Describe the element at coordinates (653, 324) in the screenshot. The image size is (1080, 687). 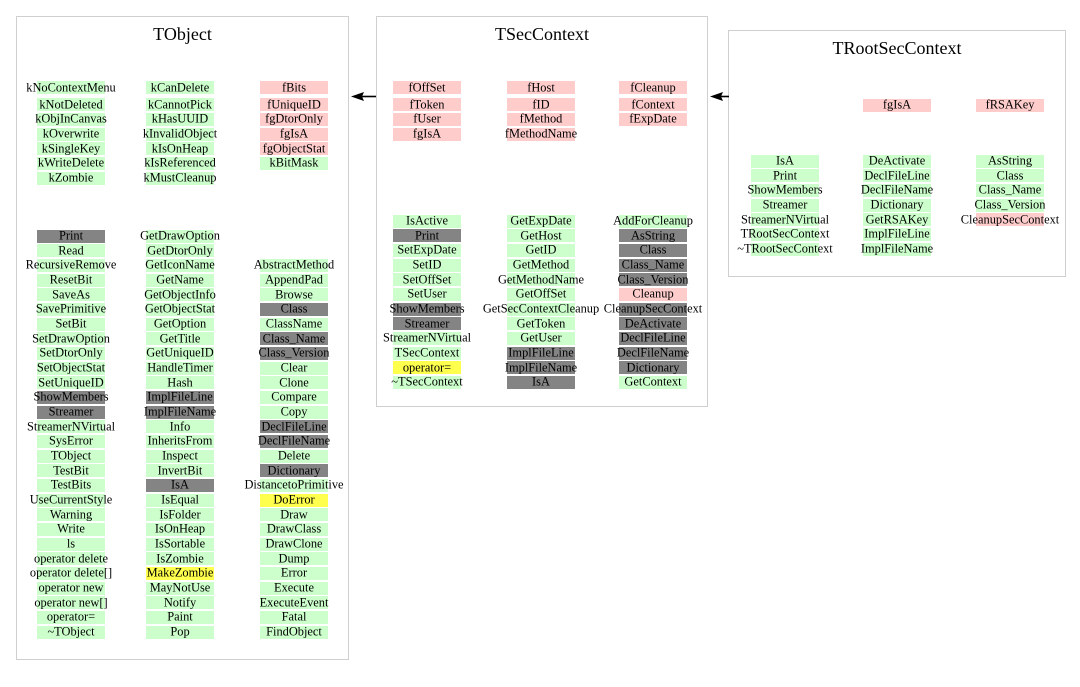
I see `method-cell: DeActivate` at that location.